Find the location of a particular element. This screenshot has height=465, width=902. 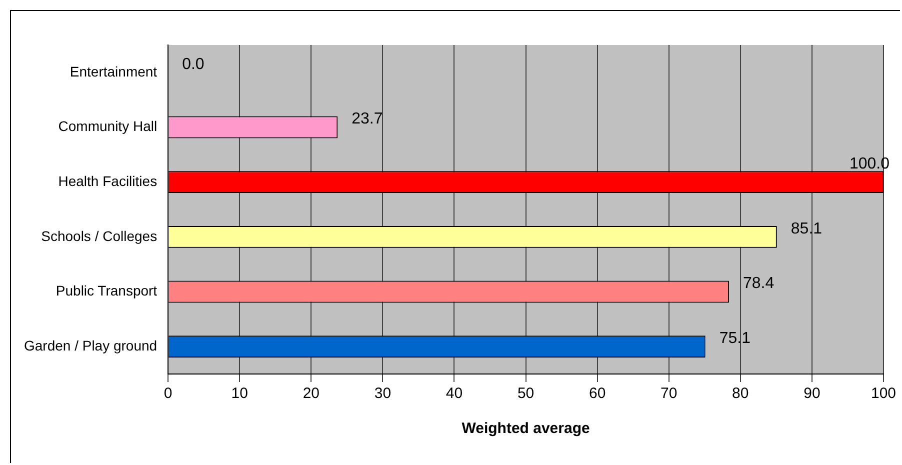

x-tick-label: 80 is located at coordinates (740, 393).